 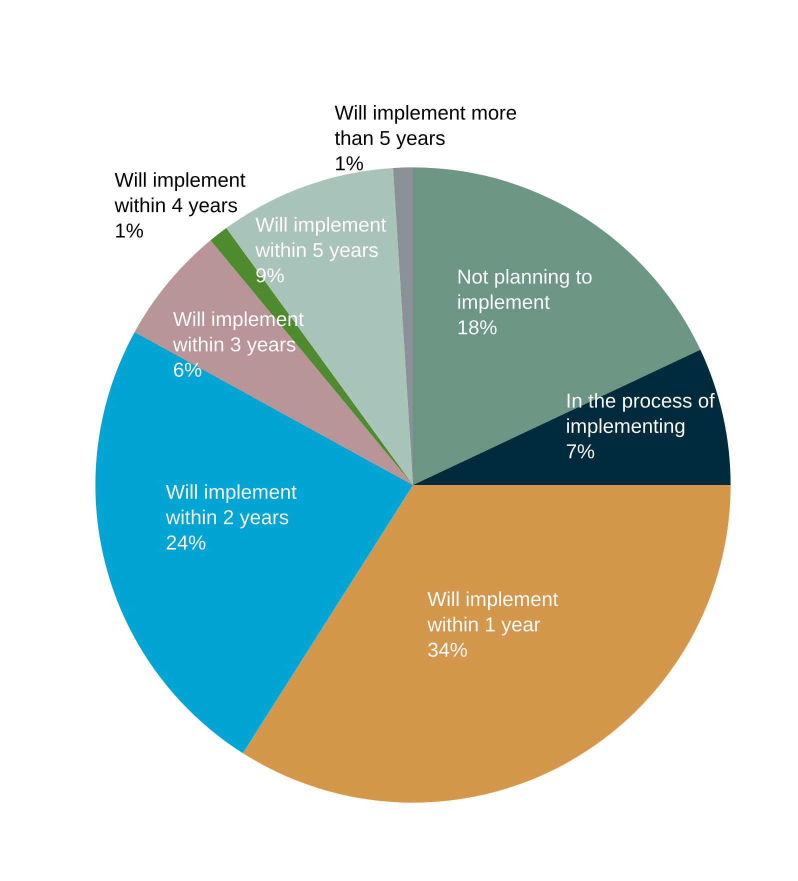 I want to click on data-label: 18%, so click(x=477, y=327).